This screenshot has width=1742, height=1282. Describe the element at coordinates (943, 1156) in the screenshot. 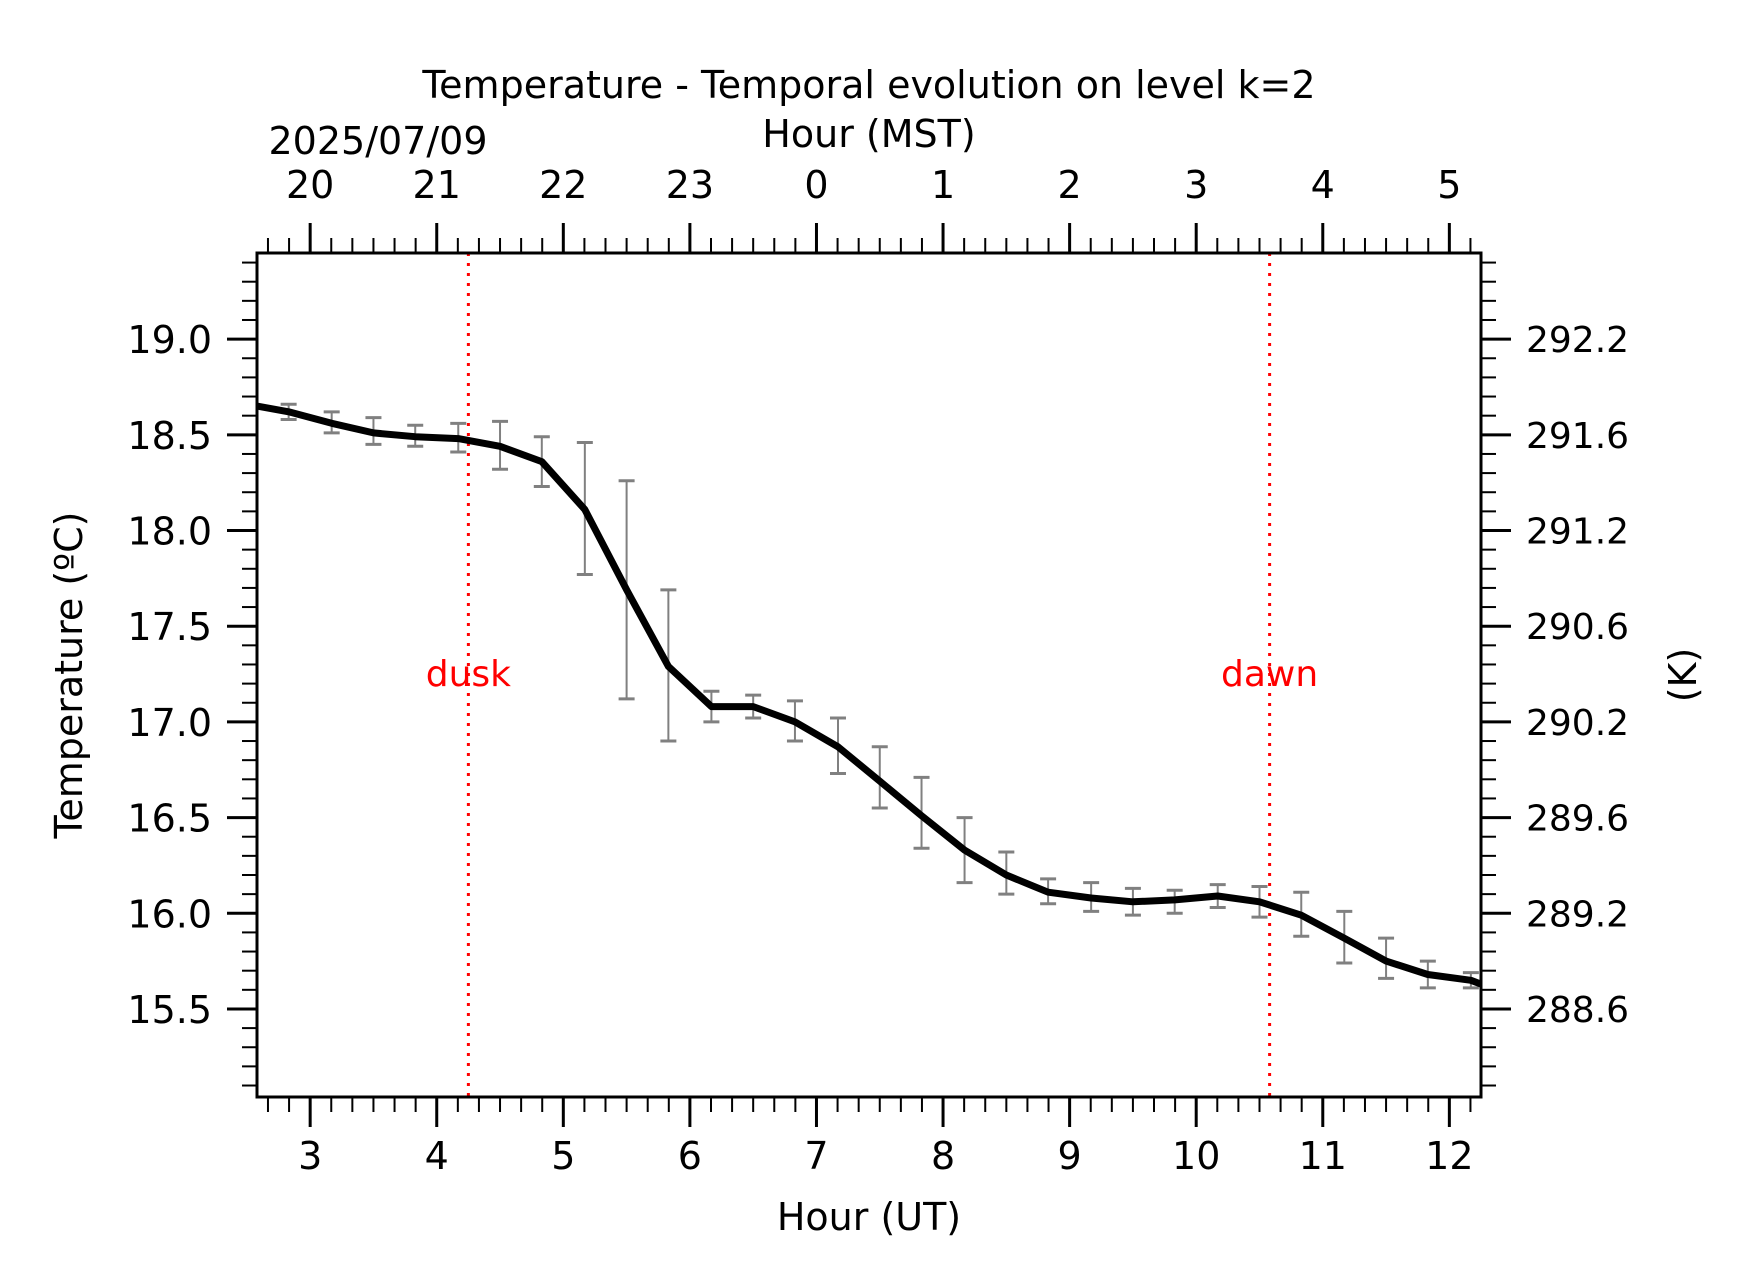

I see `x-tick-label: 8` at that location.